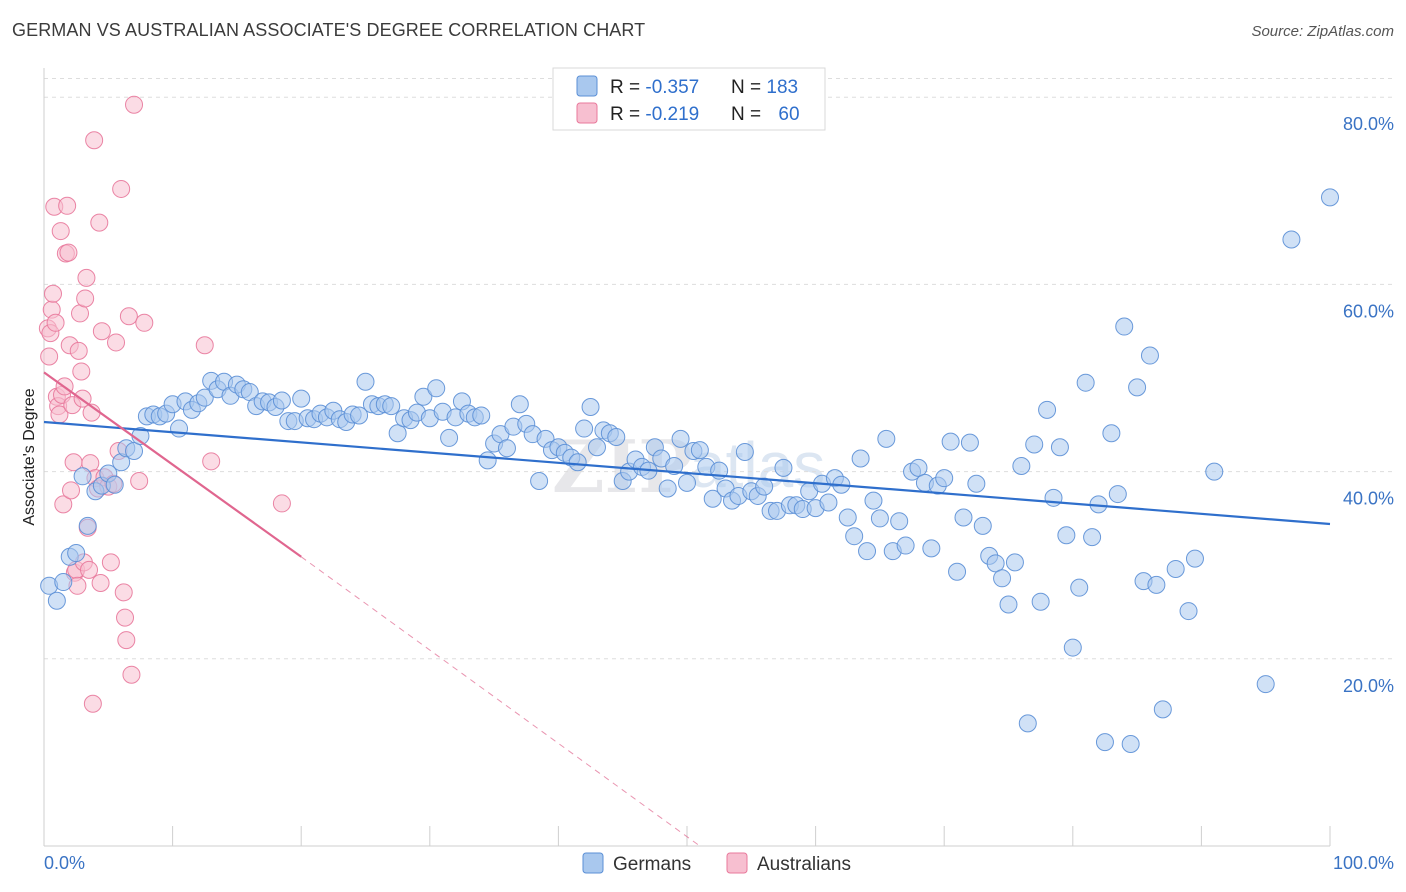 Image resolution: width=1406 pixels, height=892 pixels. I want to click on svg-text: N = 183, so click(764, 87).